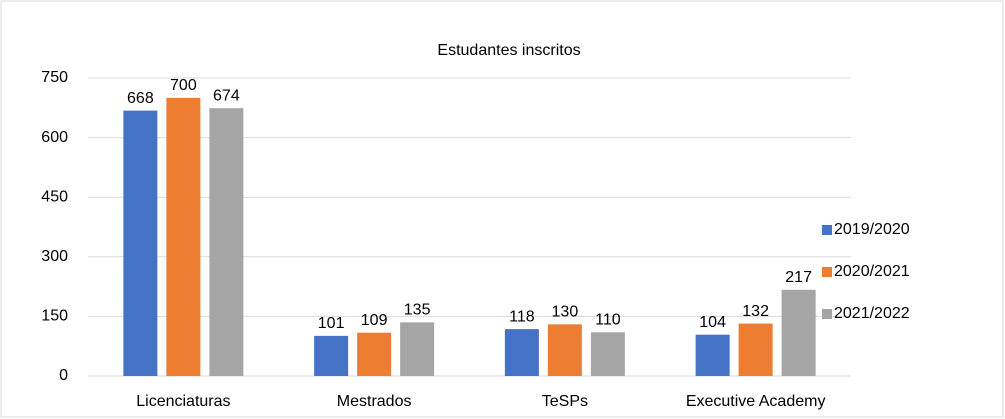 This screenshot has height=419, width=1005. I want to click on data-label: 217, so click(798, 277).